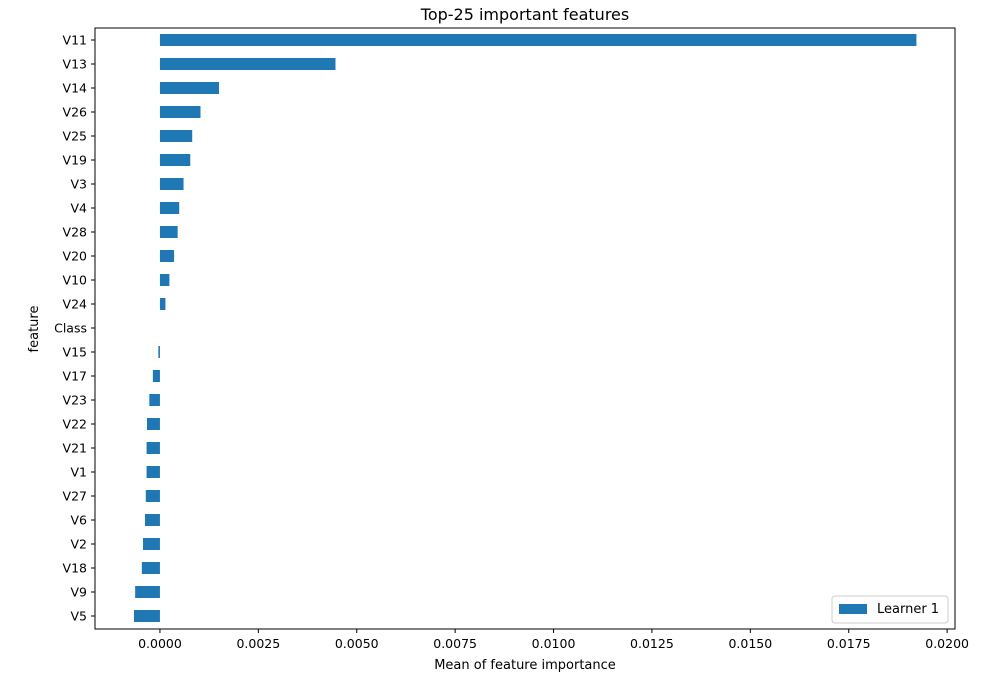 This screenshot has width=1000, height=700. Describe the element at coordinates (75, 448) in the screenshot. I see `y-tick-label: V21` at that location.